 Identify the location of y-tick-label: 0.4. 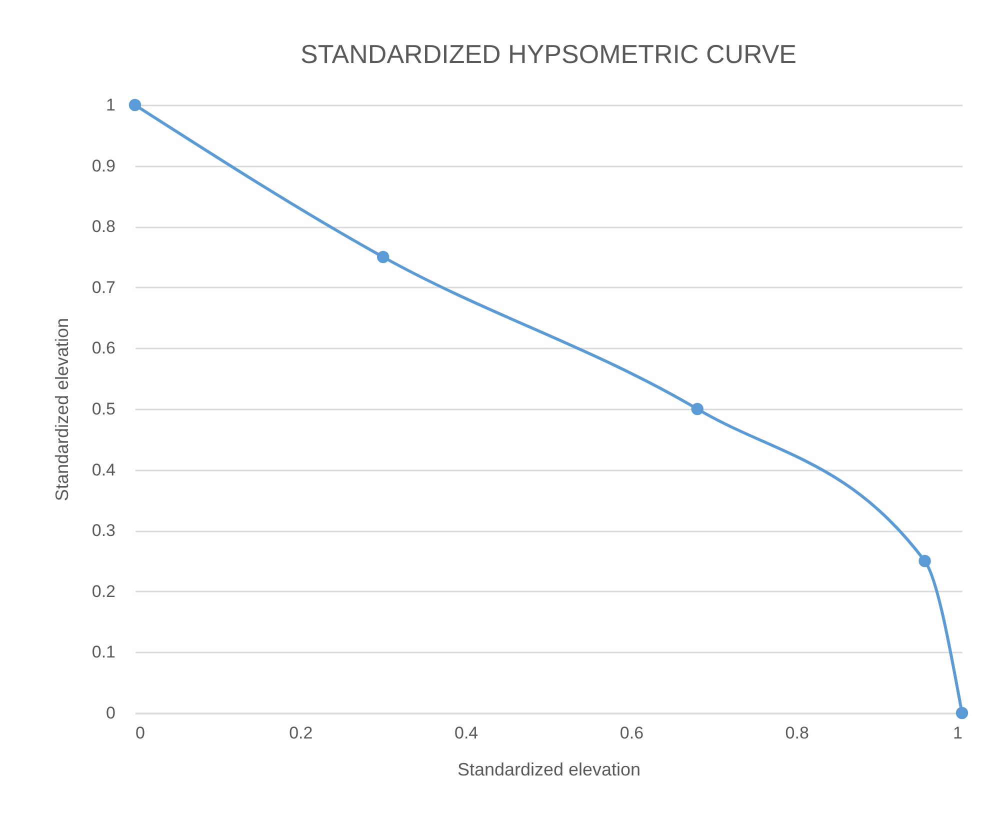
(104, 470).